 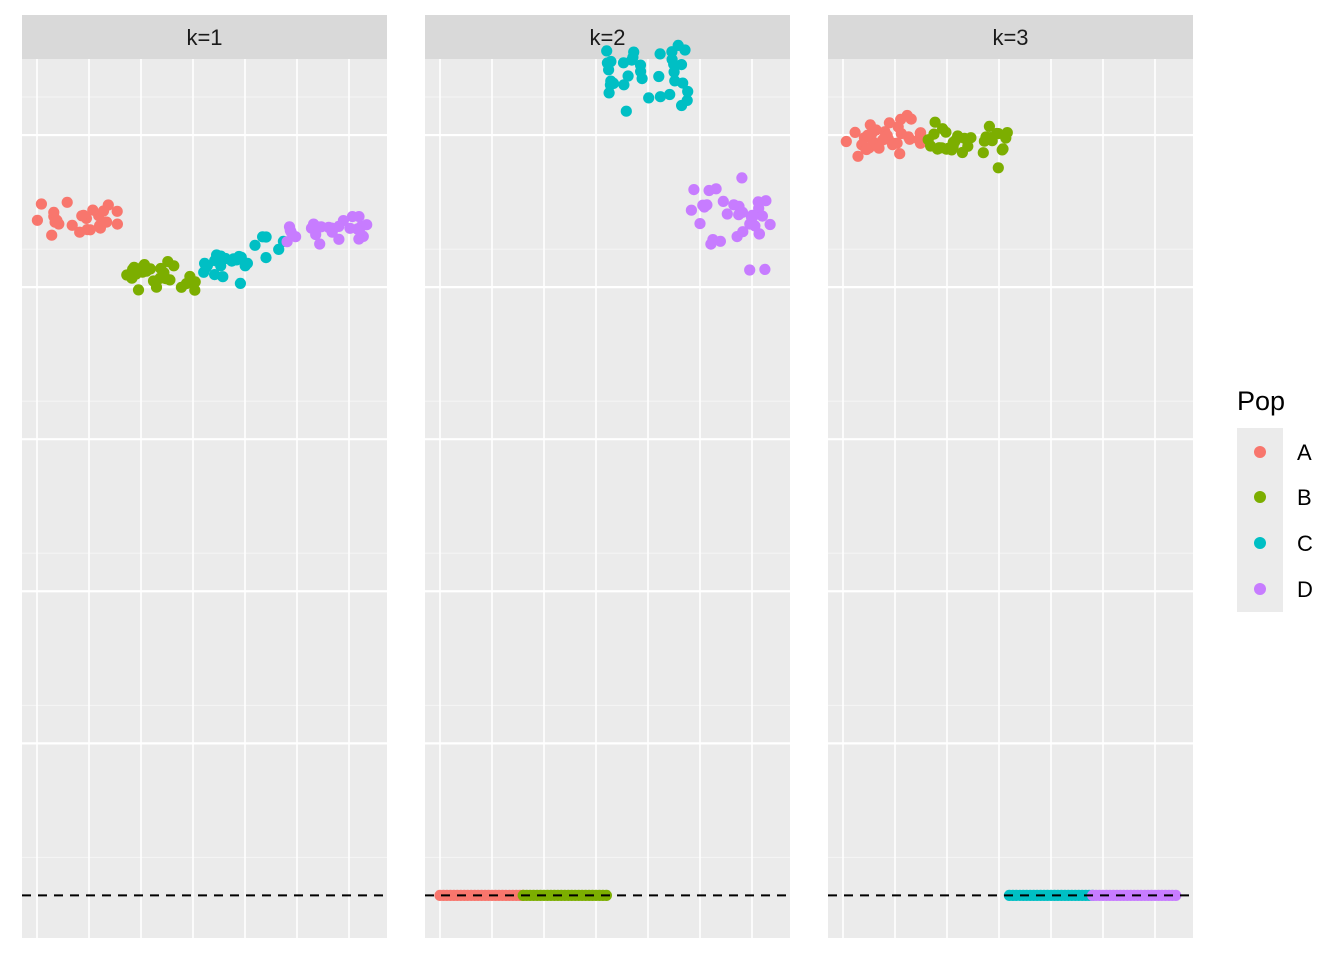 I want to click on legend-key-C, so click(x=1260, y=543).